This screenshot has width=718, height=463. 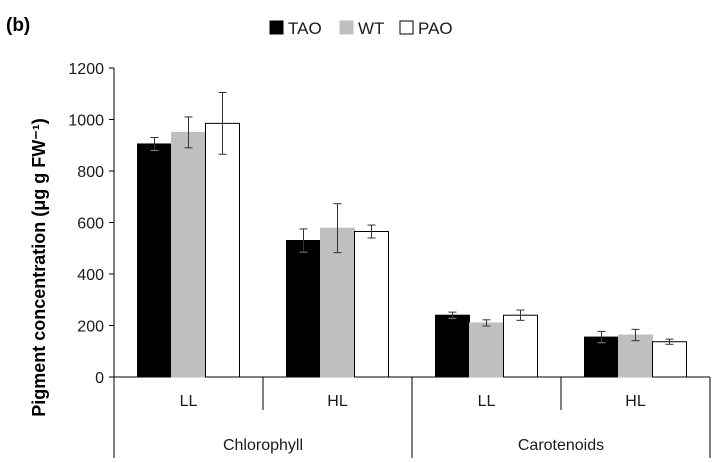 I want to click on legend-swatch-pao, so click(x=406, y=27).